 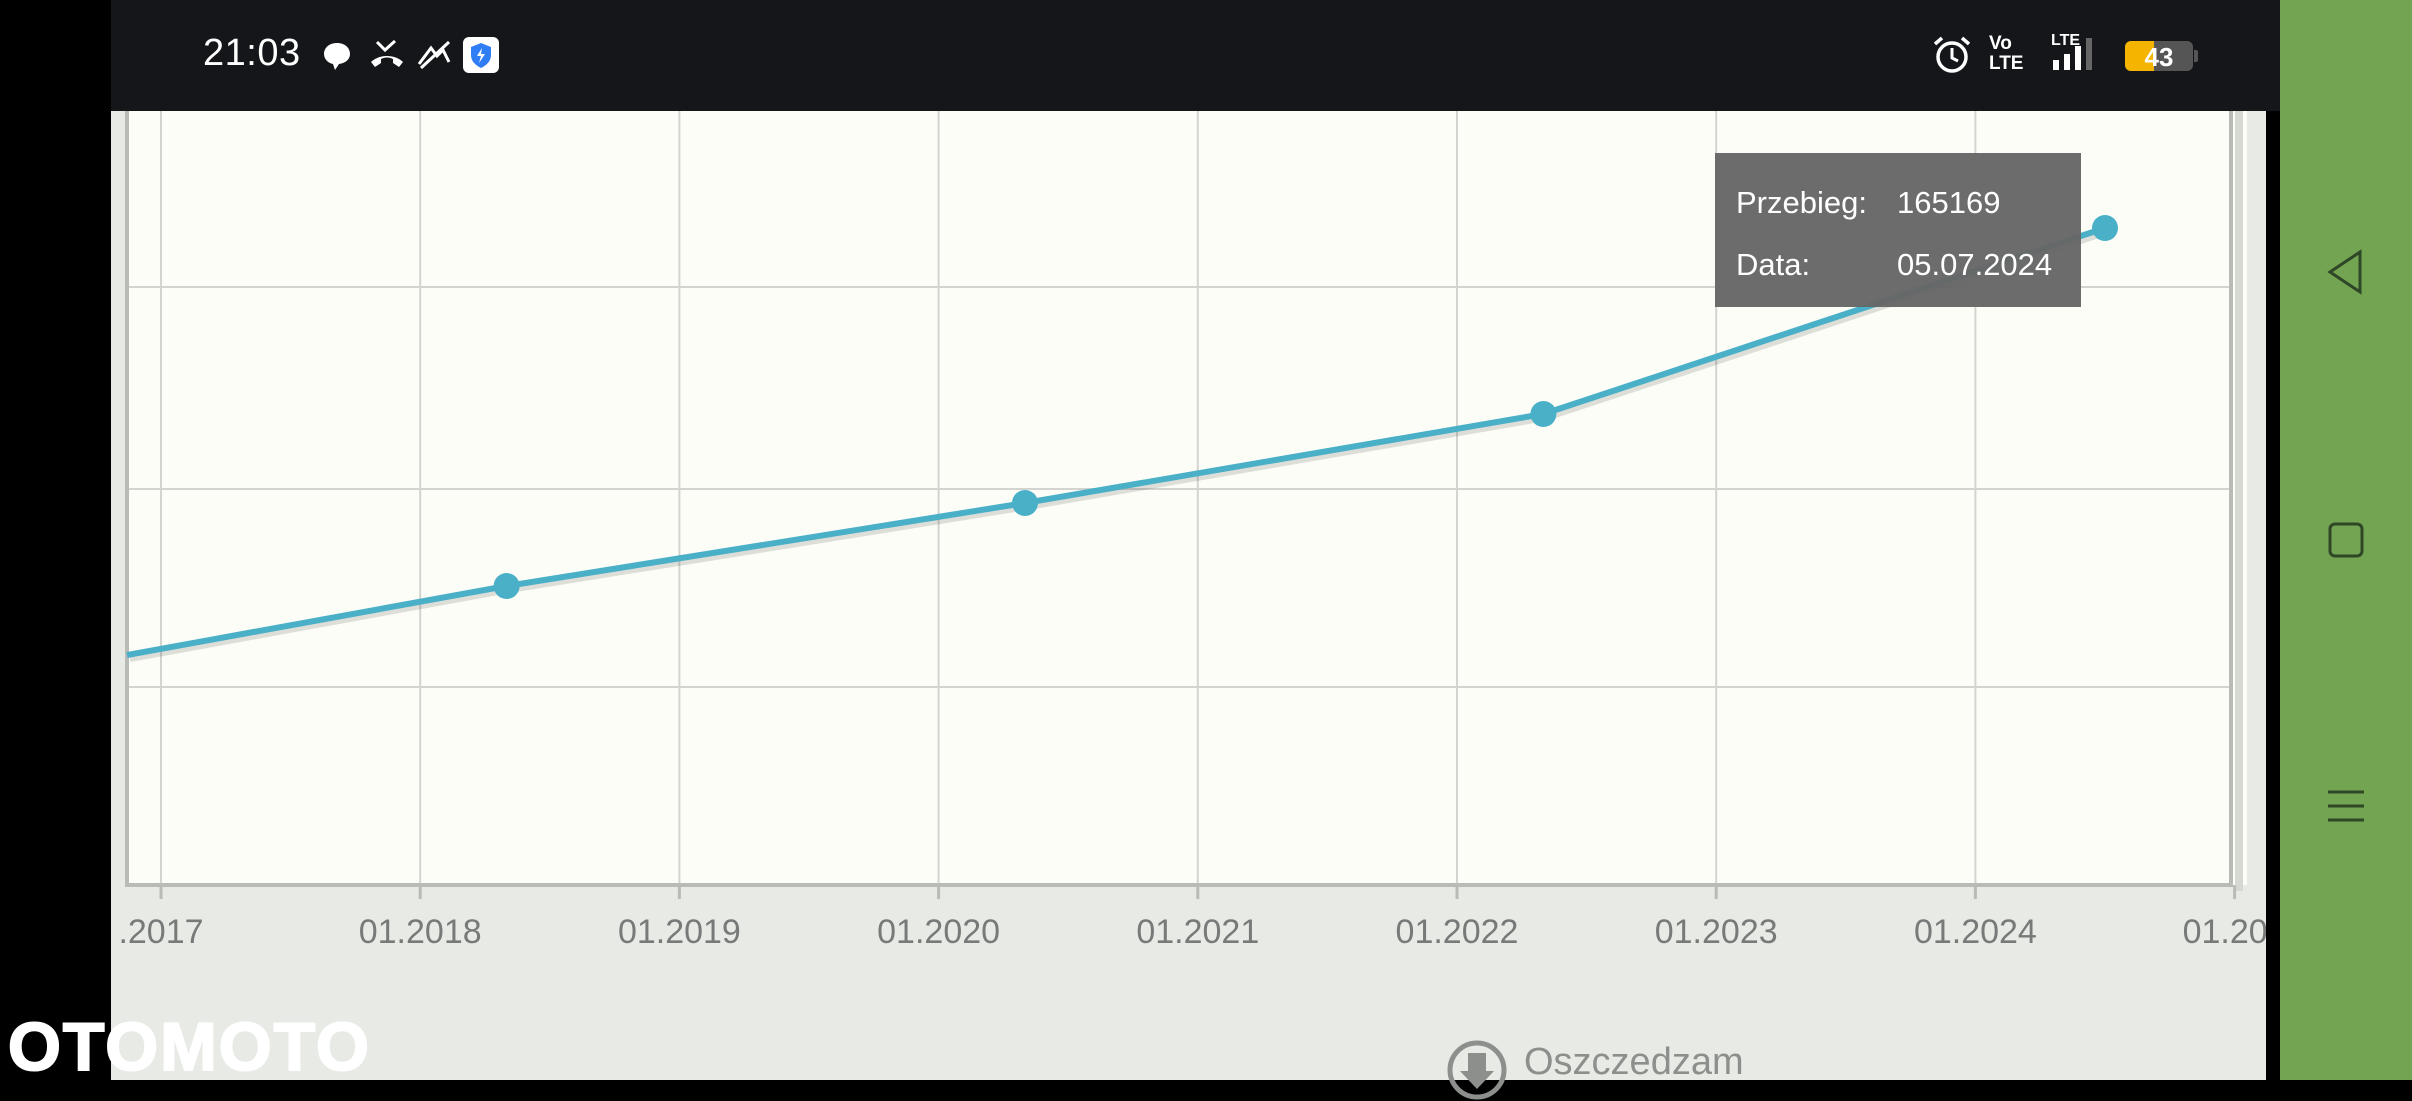 I want to click on tooltip-mileage-value: 165169, so click(x=1949, y=202).